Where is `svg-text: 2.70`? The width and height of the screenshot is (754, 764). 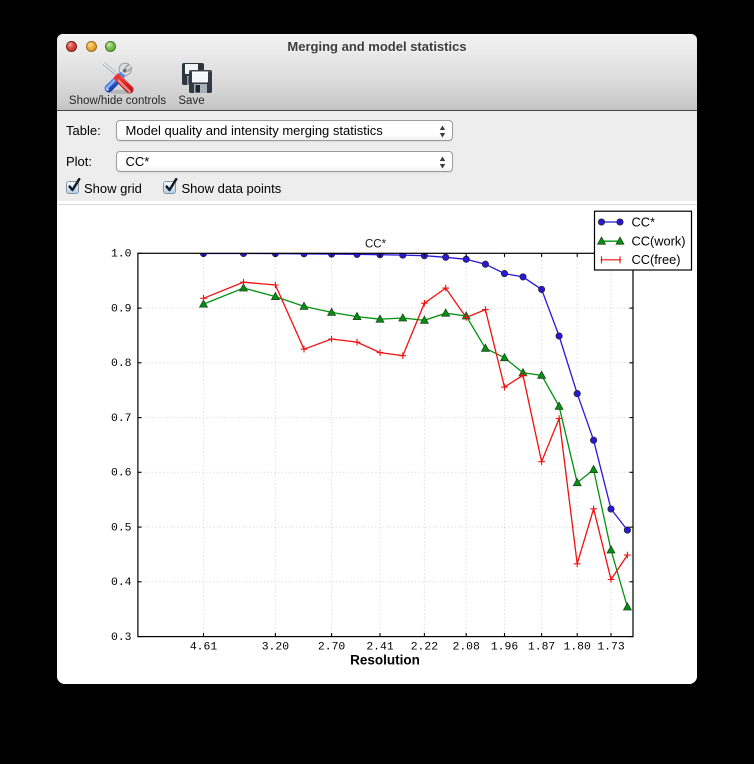 svg-text: 2.70 is located at coordinates (332, 648).